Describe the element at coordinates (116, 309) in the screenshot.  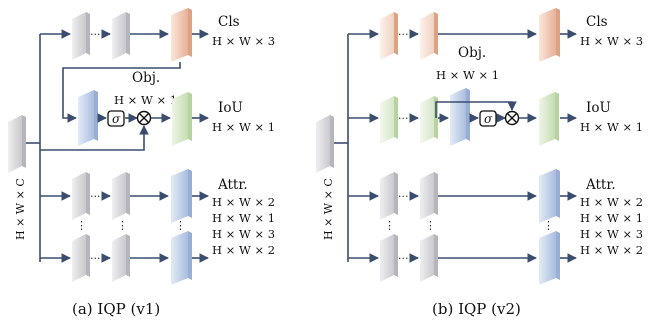
I see `caption: (a) IQP (v1)` at that location.